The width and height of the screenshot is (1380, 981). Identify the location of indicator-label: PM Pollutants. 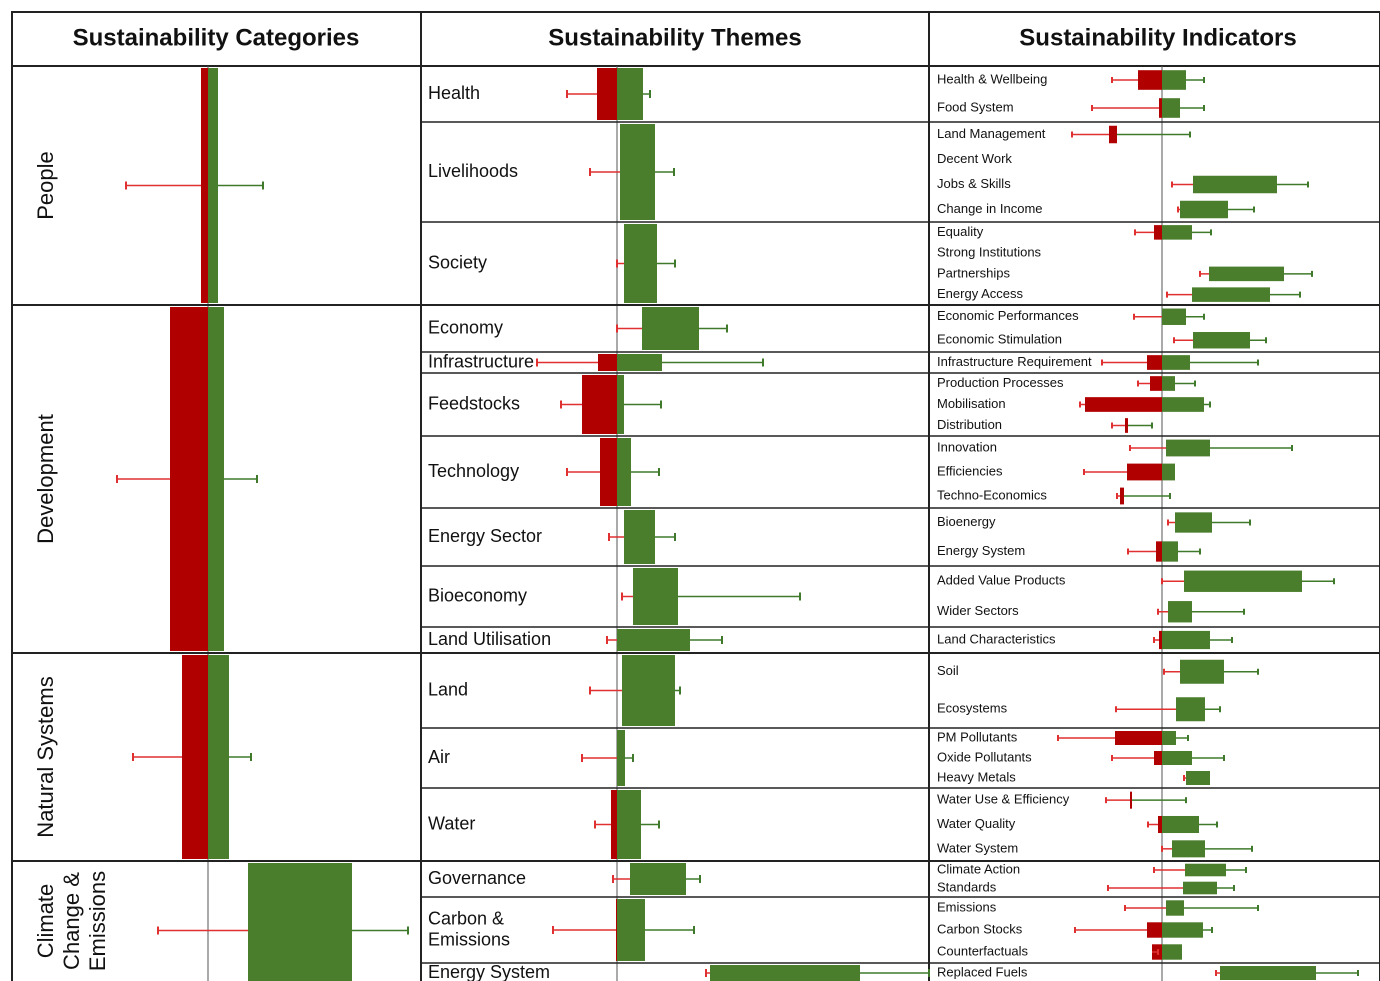
(977, 736).